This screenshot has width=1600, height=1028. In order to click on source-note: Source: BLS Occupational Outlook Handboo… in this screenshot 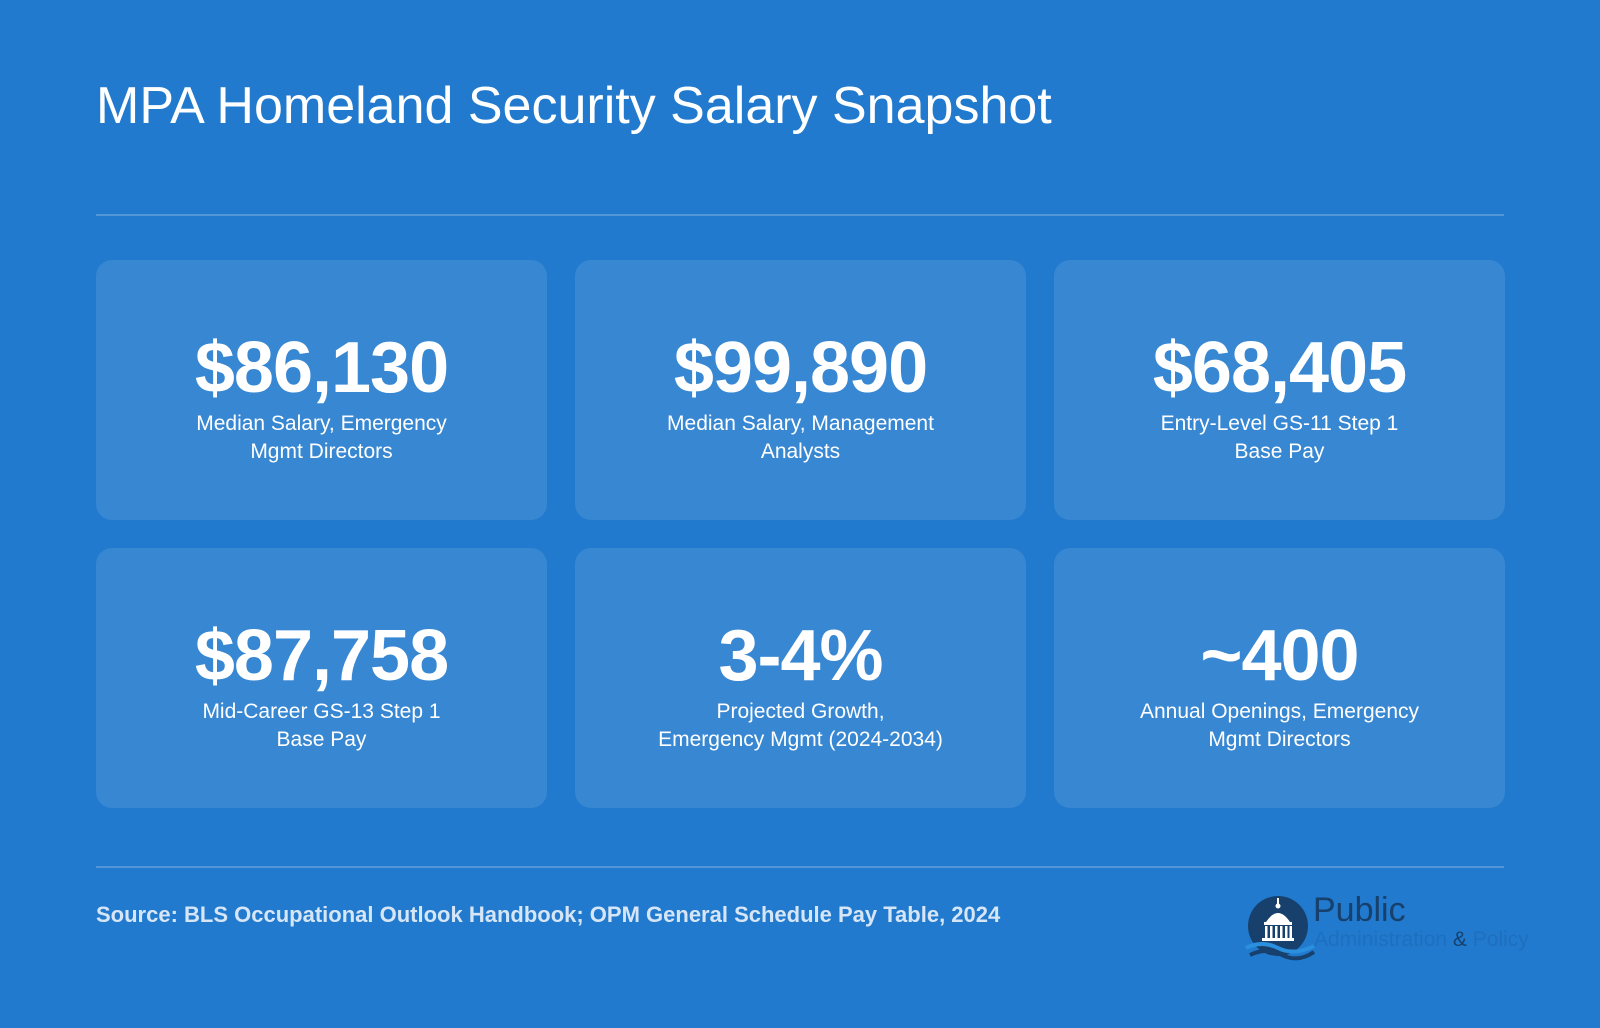, I will do `click(548, 914)`.